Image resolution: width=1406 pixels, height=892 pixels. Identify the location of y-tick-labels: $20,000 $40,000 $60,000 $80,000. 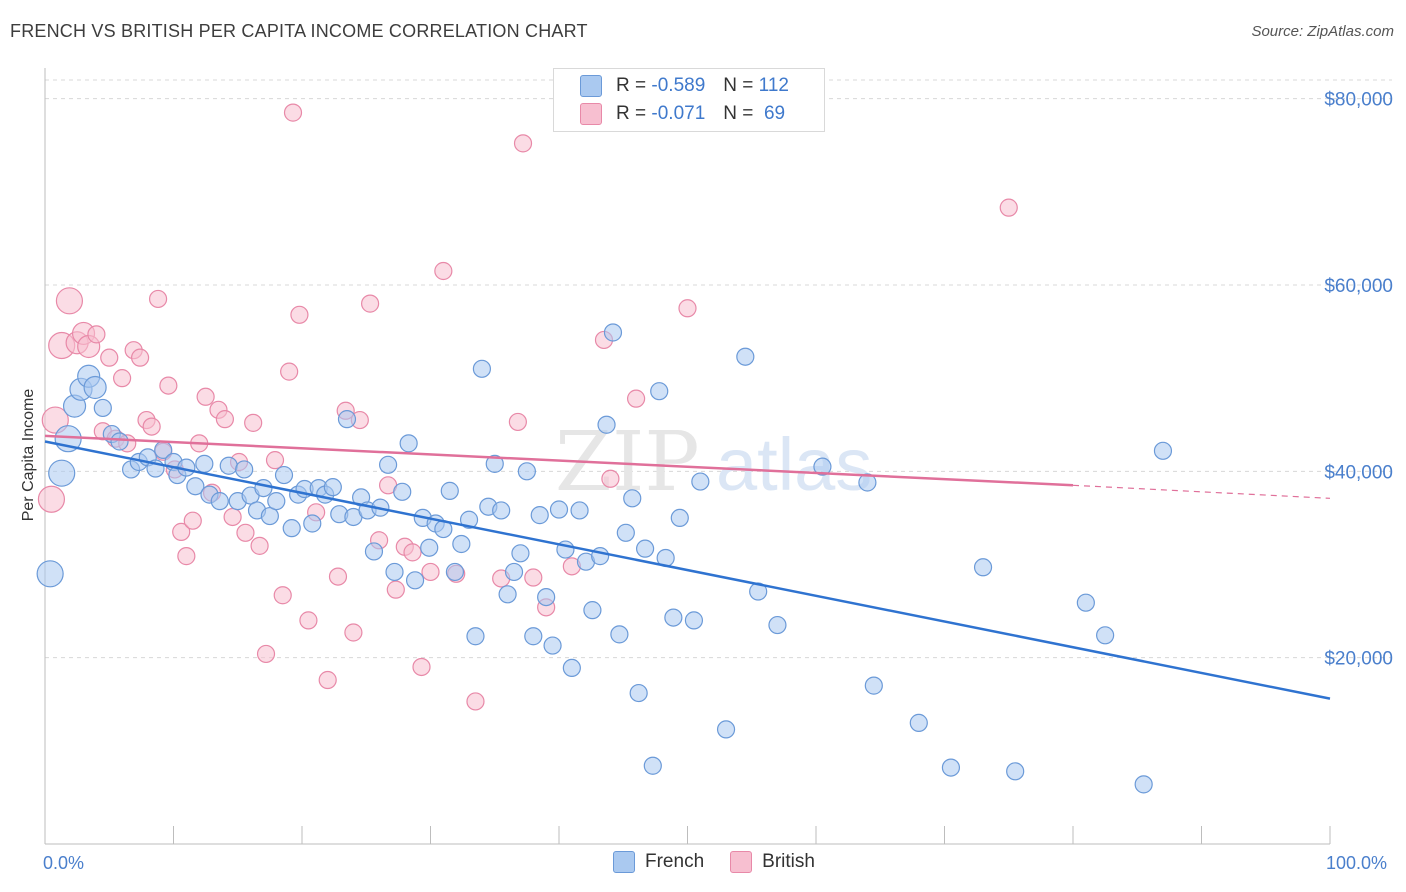
(1358, 380).